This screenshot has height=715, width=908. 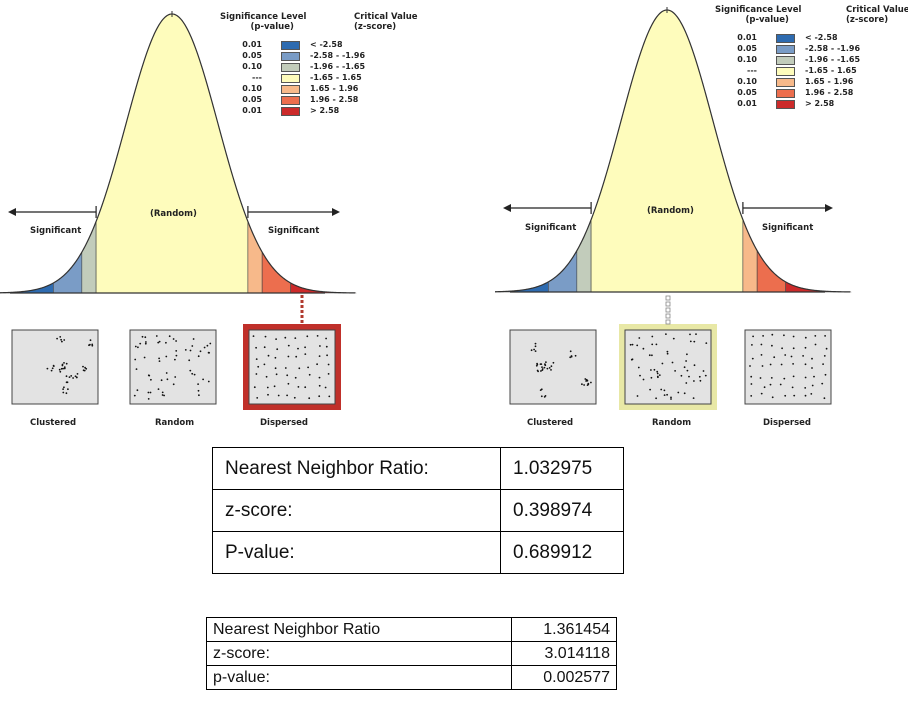 I want to click on legend-row: 0.05 -2.58 - -1.96, so click(x=348, y=55).